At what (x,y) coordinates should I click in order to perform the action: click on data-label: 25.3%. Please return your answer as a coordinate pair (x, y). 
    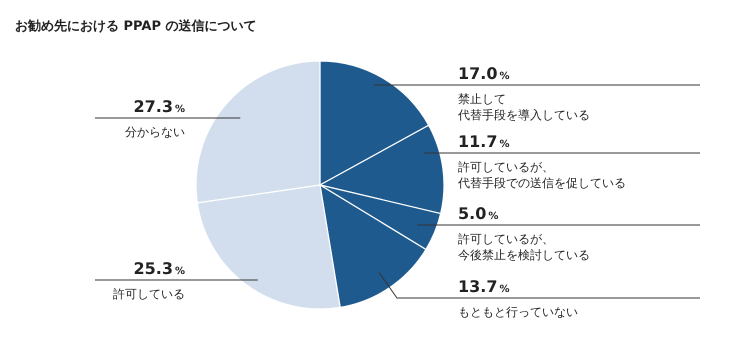
    Looking at the image, I should click on (159, 268).